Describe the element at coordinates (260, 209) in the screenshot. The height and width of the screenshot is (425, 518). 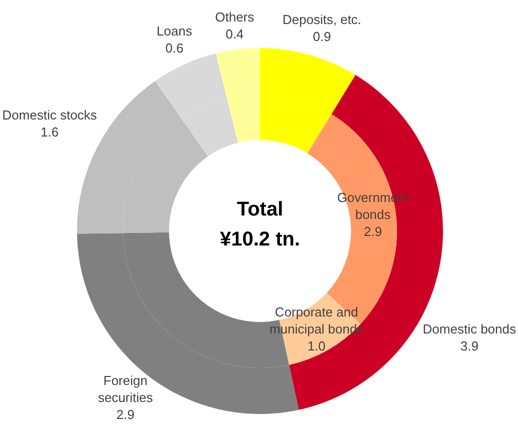
I see `text: Total` at that location.